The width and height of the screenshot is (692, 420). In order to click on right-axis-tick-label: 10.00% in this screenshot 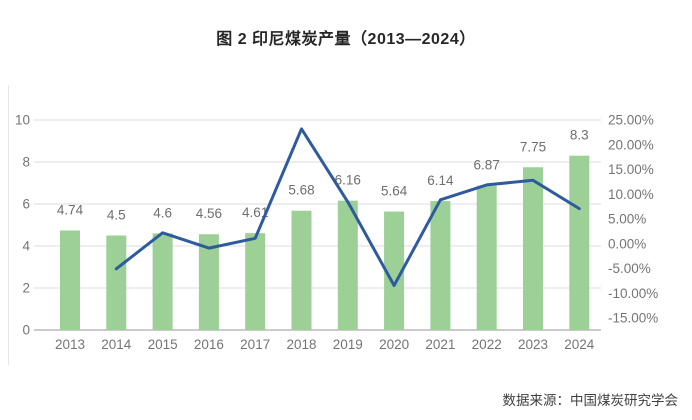, I will do `click(631, 194)`.